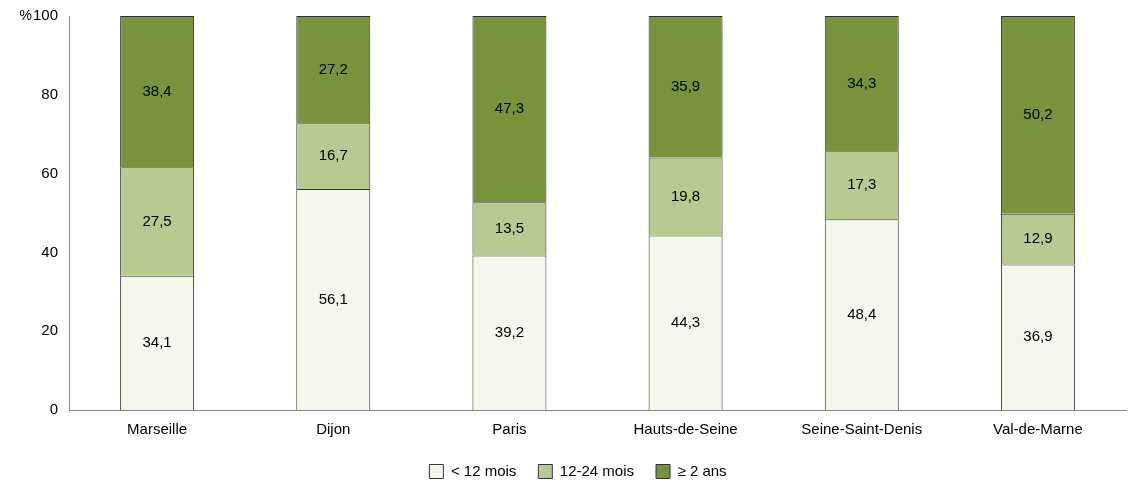 The image size is (1138, 493). I want to click on data-label: 19,8, so click(685, 195).